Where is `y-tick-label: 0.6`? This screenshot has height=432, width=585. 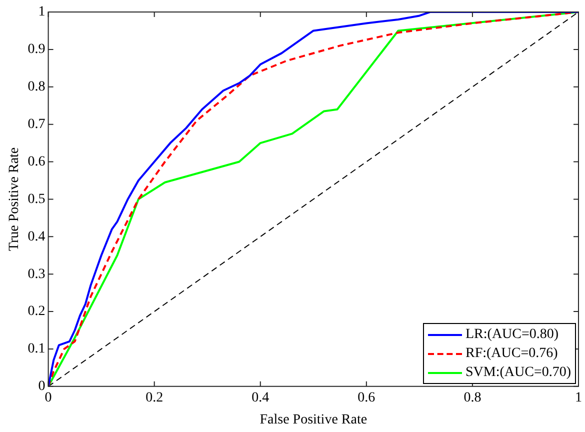
y-tick-label: 0.6 is located at coordinates (37, 162).